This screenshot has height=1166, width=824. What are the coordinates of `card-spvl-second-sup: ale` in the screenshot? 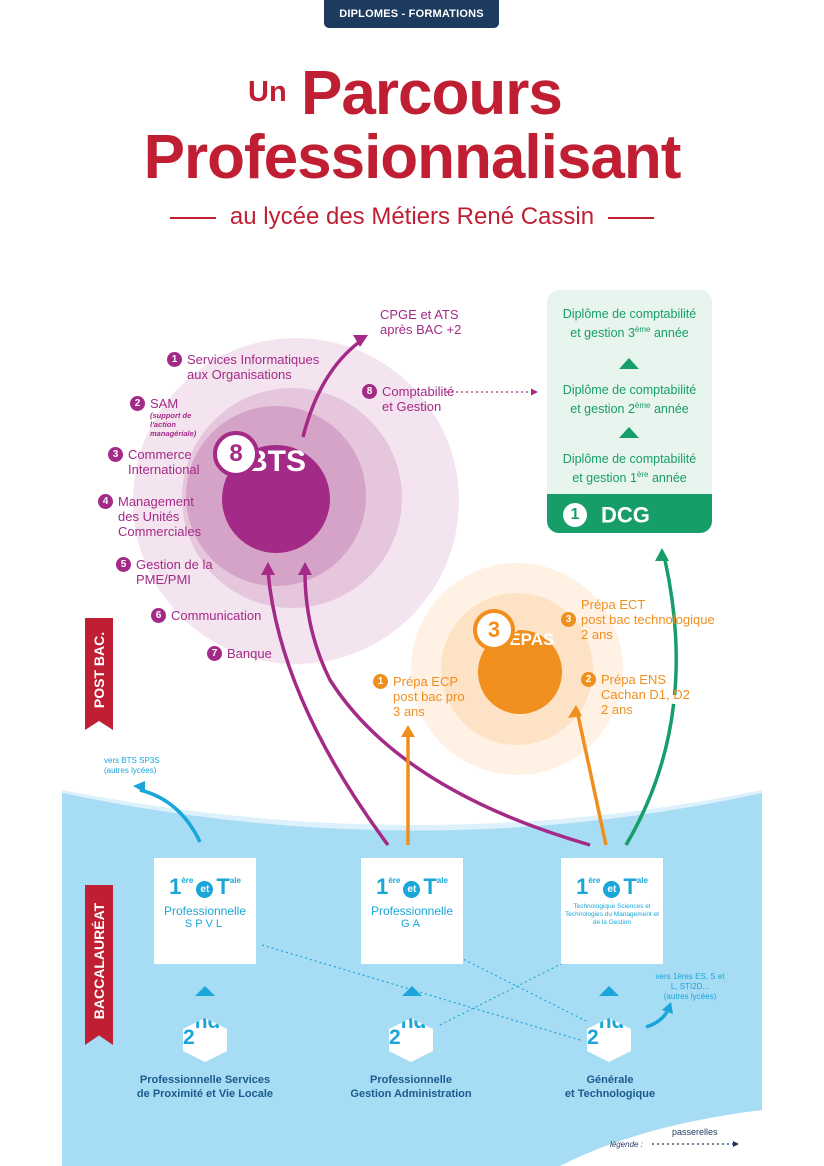 It's located at (235, 880).